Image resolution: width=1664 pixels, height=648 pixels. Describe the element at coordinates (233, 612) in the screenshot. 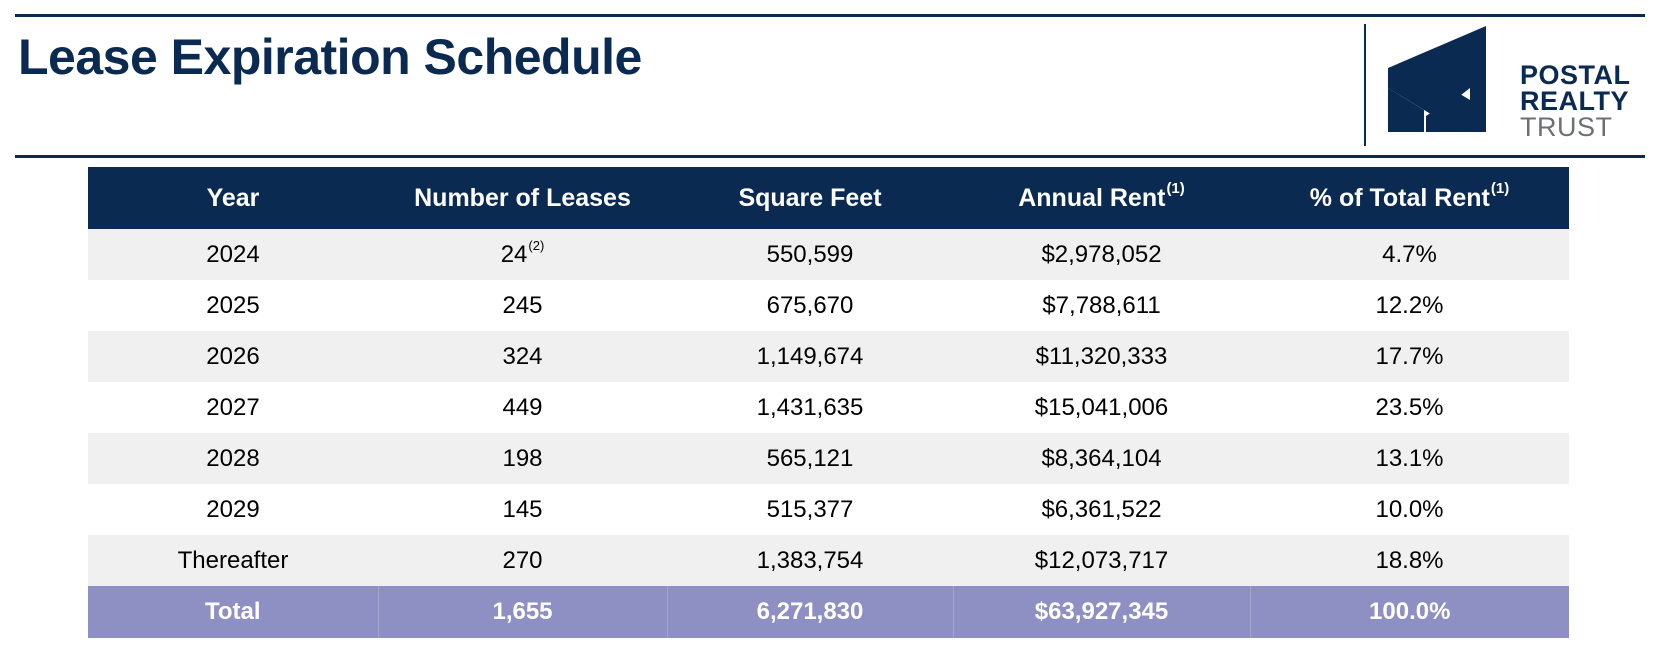

I see `total-label: Total` at that location.